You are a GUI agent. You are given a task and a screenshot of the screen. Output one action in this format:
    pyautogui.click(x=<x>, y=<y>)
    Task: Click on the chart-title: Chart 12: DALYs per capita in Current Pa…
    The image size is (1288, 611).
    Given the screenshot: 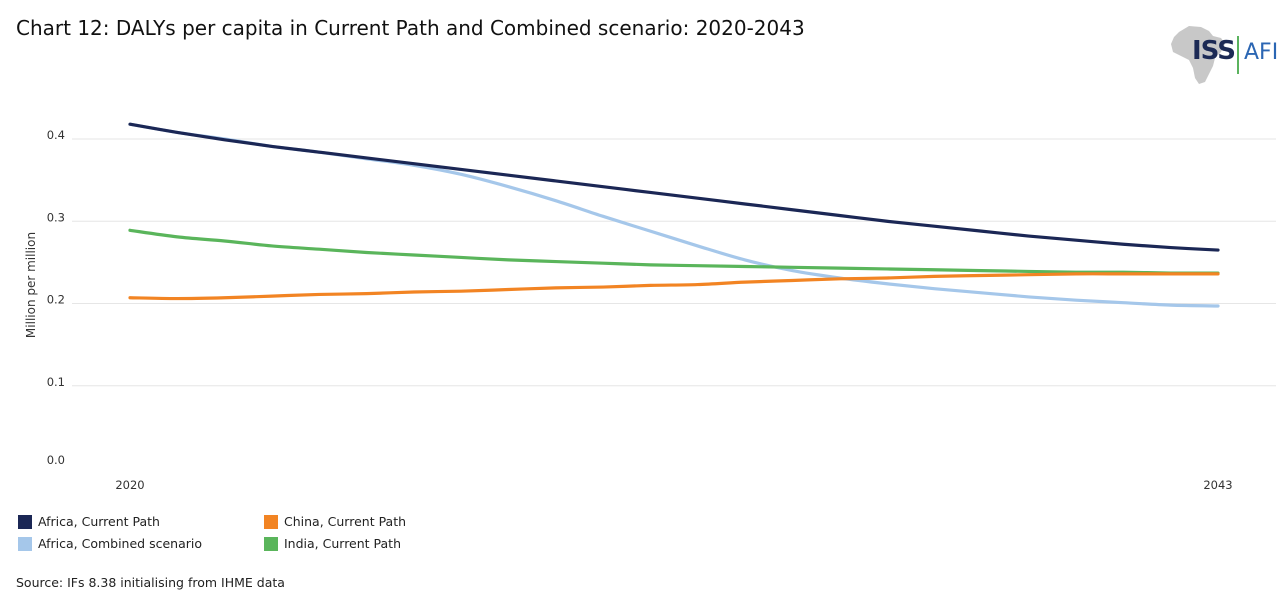 What is the action you would take?
    pyautogui.click(x=410, y=28)
    